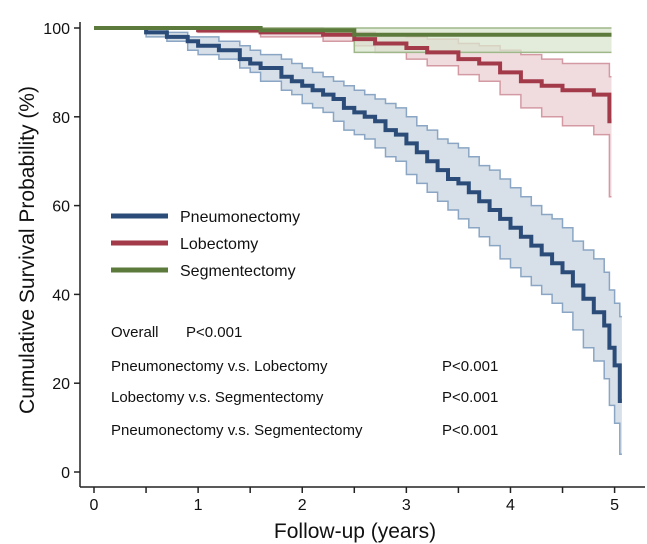 This screenshot has height=544, width=647. I want to click on y-tick-label: 20, so click(61, 384).